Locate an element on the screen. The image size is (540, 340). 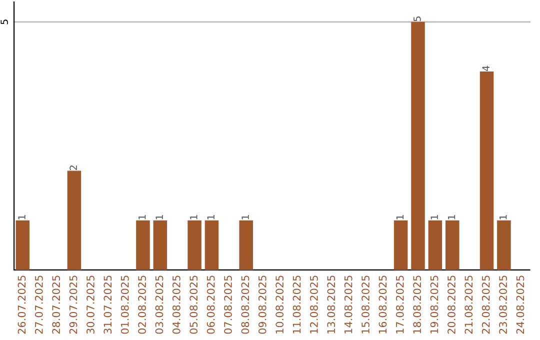
x-tick-label: 26.07.2025 is located at coordinates (22, 305).